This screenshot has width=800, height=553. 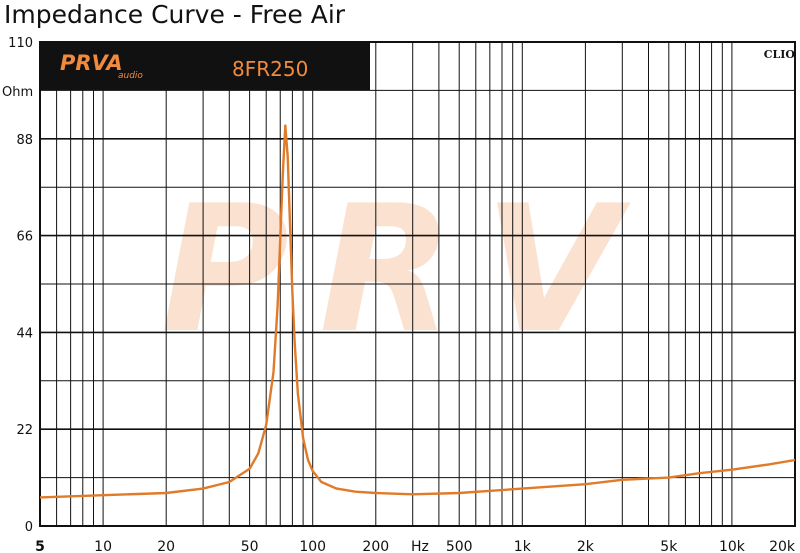 What do you see at coordinates (375, 546) in the screenshot?
I see `x-tick-label: 200` at bounding box center [375, 546].